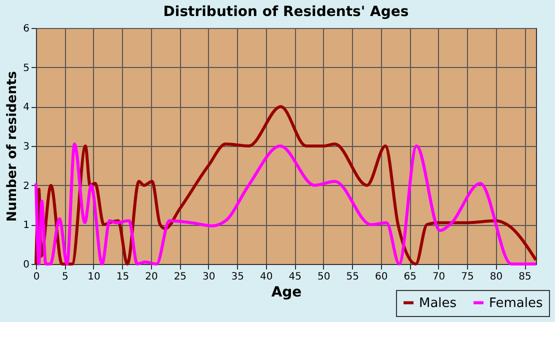 This screenshot has height=353, width=560. Describe the element at coordinates (286, 12) in the screenshot. I see `chart-title: Distribution of Residents' Ages` at that location.